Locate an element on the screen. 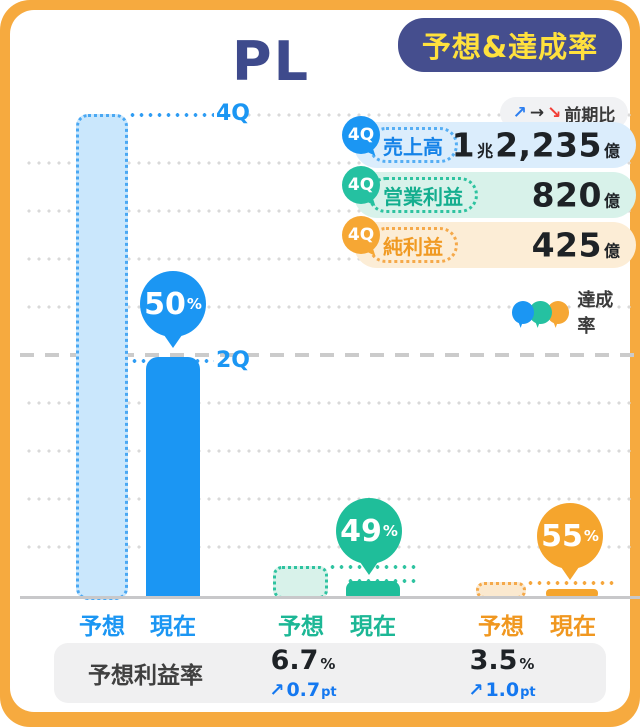 The width and height of the screenshot is (640, 727). page-title: PL is located at coordinates (271, 61).